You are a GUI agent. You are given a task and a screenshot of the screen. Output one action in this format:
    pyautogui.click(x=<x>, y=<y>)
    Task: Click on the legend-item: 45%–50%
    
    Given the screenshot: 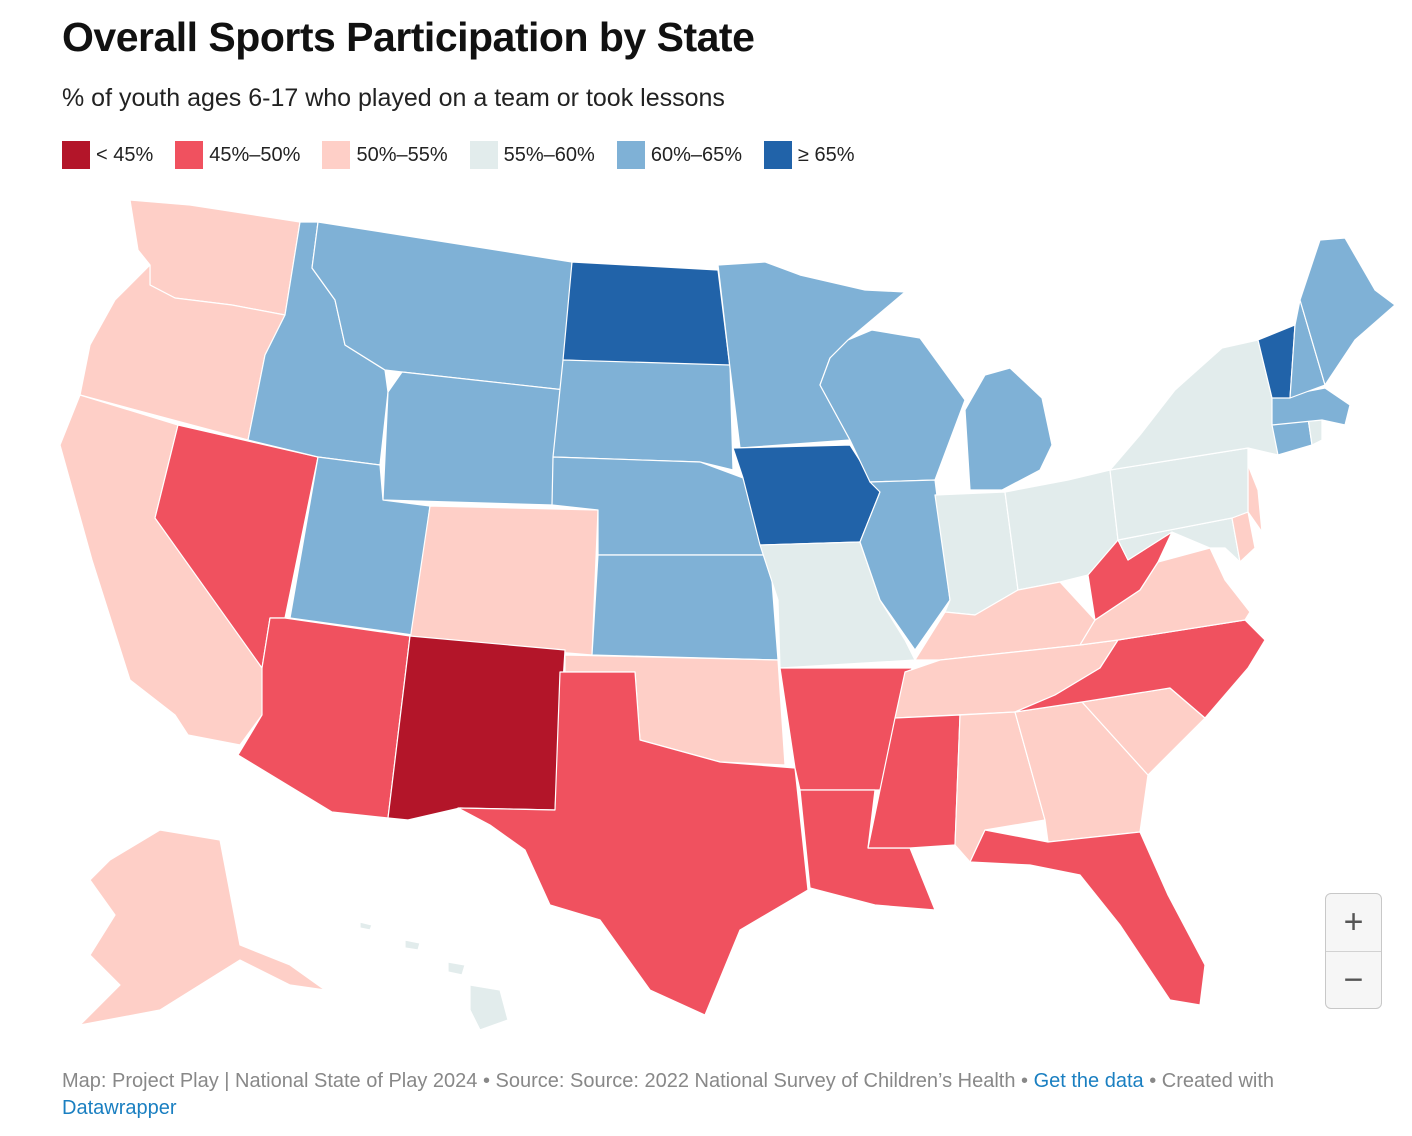 What is the action you would take?
    pyautogui.click(x=237, y=155)
    